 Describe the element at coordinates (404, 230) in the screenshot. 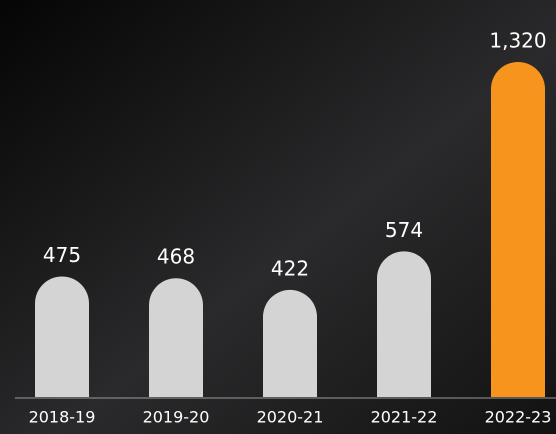

I see `value-label: 574` at that location.